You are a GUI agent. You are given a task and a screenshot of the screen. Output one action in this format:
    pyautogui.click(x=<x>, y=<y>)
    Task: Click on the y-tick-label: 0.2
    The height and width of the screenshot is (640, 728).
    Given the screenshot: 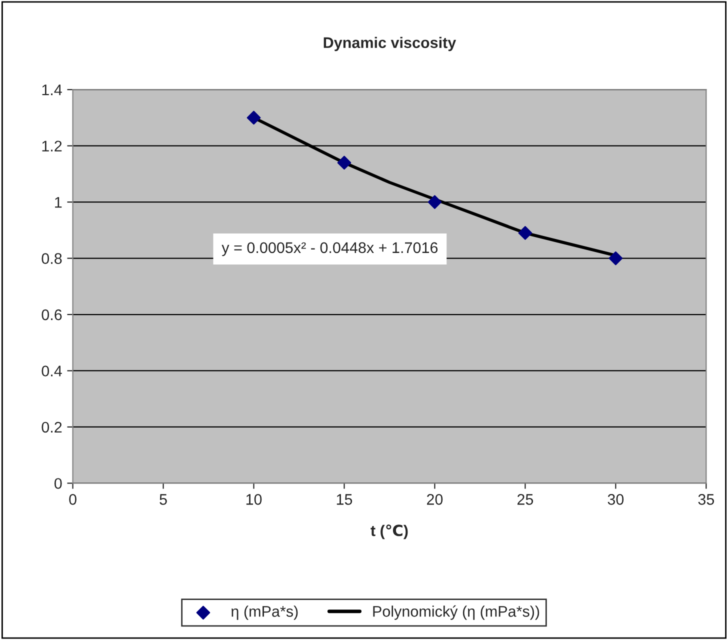 What is the action you would take?
    pyautogui.click(x=52, y=427)
    